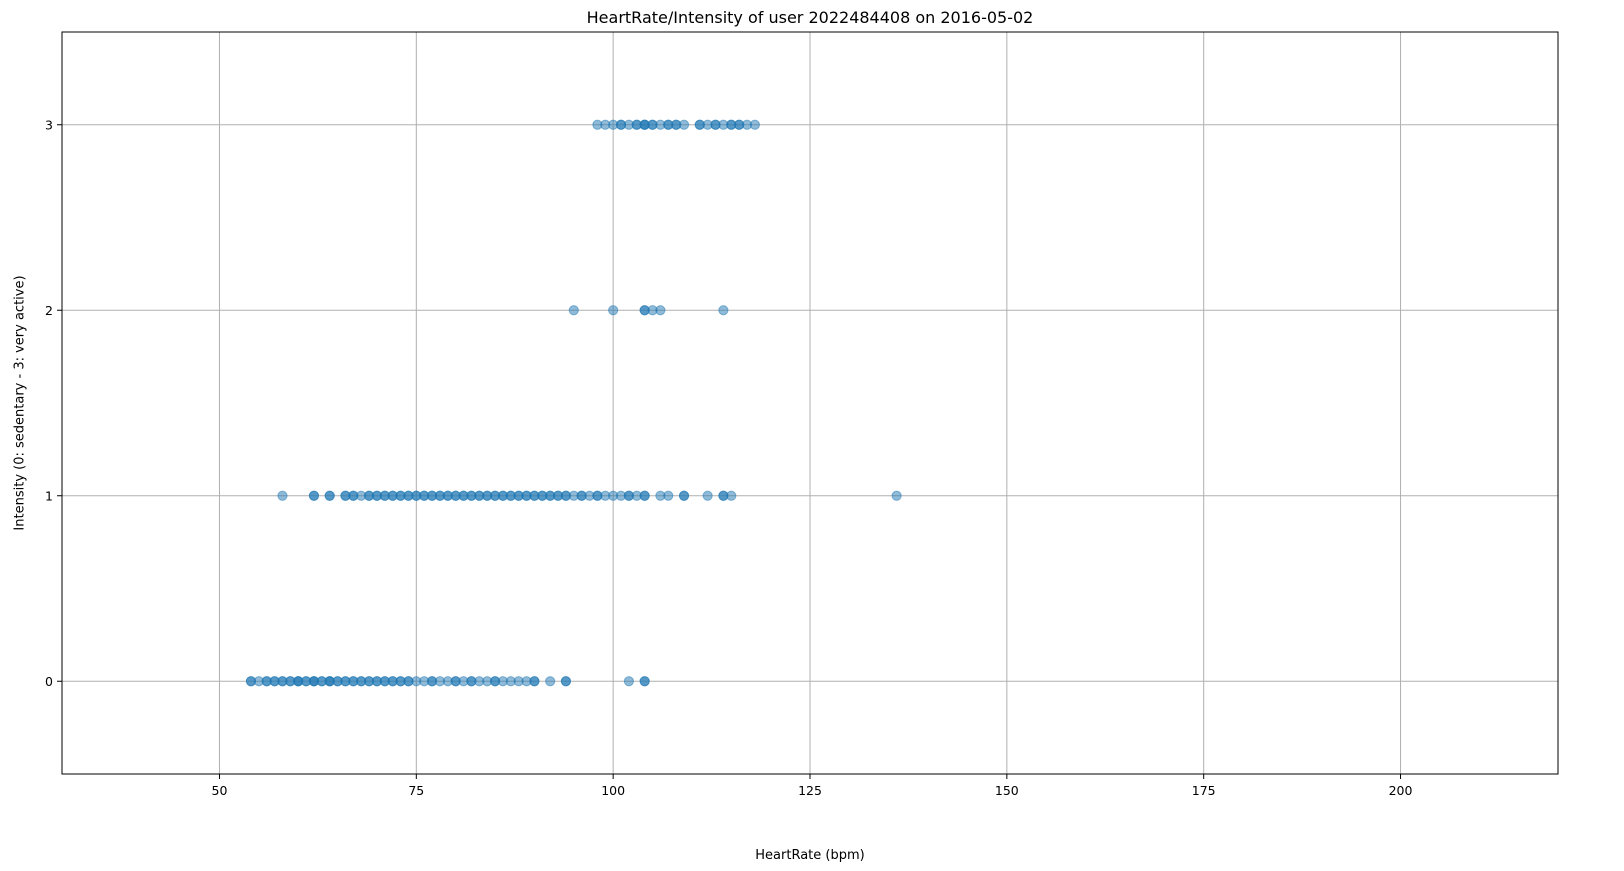 The image size is (1624, 871). Describe the element at coordinates (1007, 790) in the screenshot. I see `x-tick-label: 150` at that location.